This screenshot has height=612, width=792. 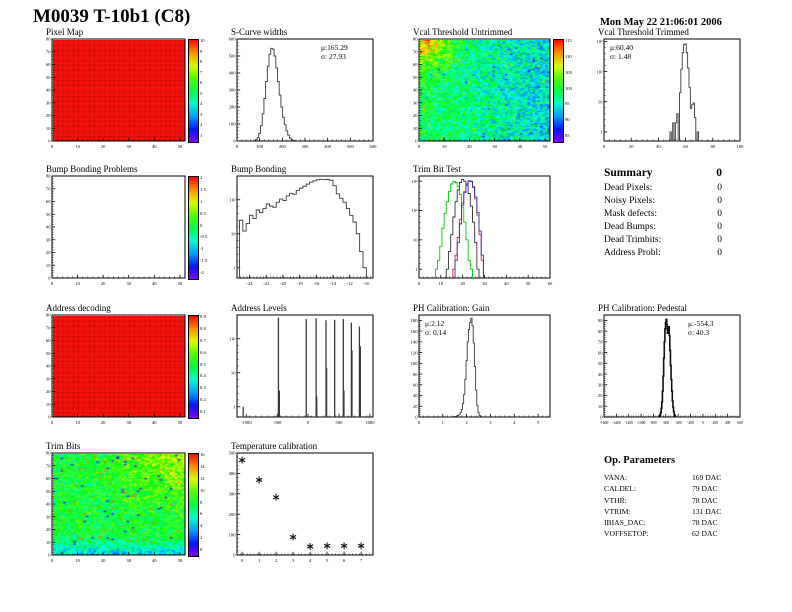 I want to click on stat-line: μ:2.12, so click(x=435, y=323).